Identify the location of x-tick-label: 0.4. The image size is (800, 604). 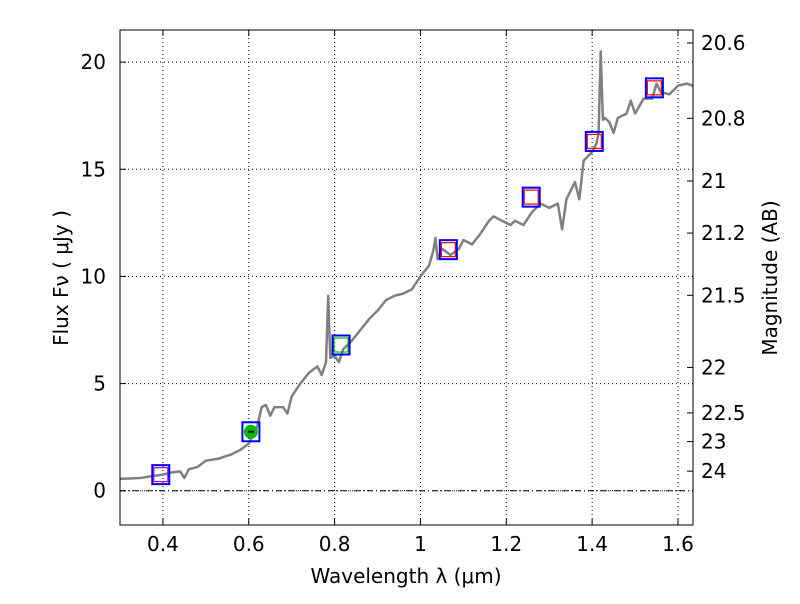
(163, 544).